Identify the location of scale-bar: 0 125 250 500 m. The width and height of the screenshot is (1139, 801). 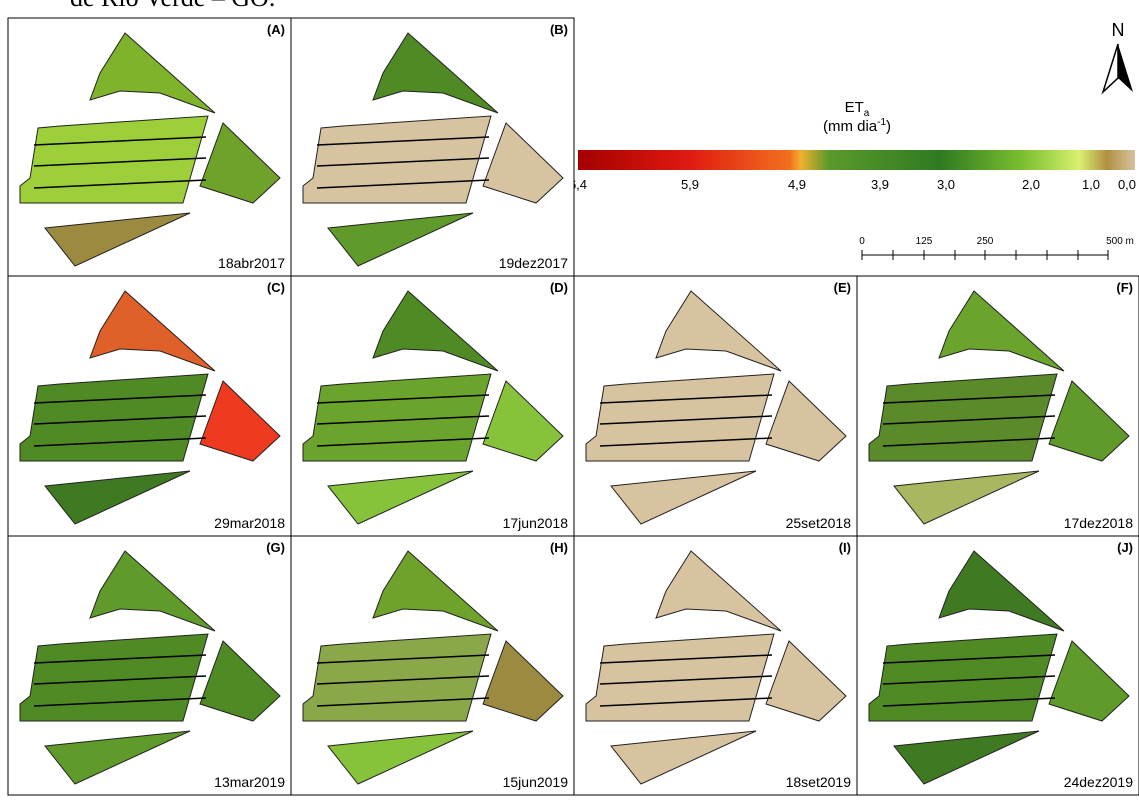
(996, 248).